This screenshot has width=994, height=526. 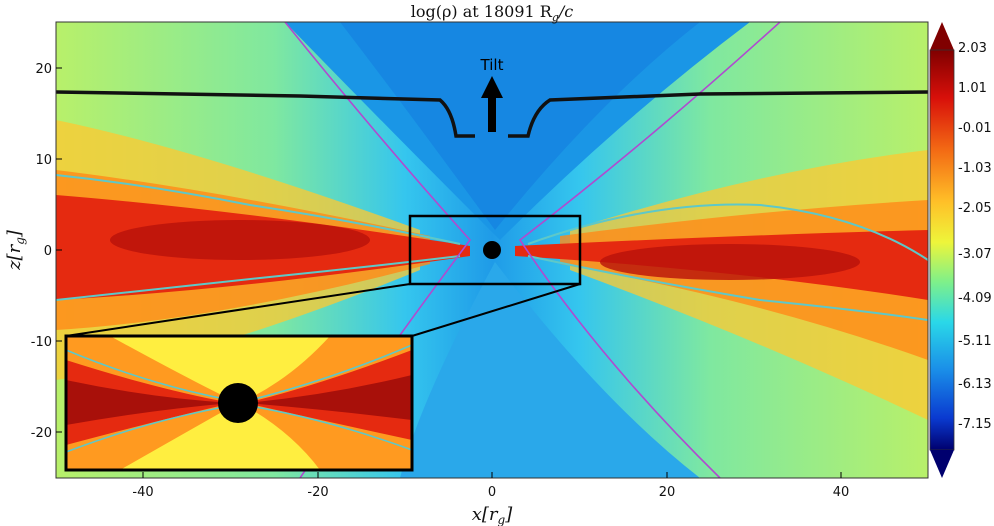 What do you see at coordinates (14, 233) in the screenshot?
I see `ylabel-tail: ]` at bounding box center [14, 233].